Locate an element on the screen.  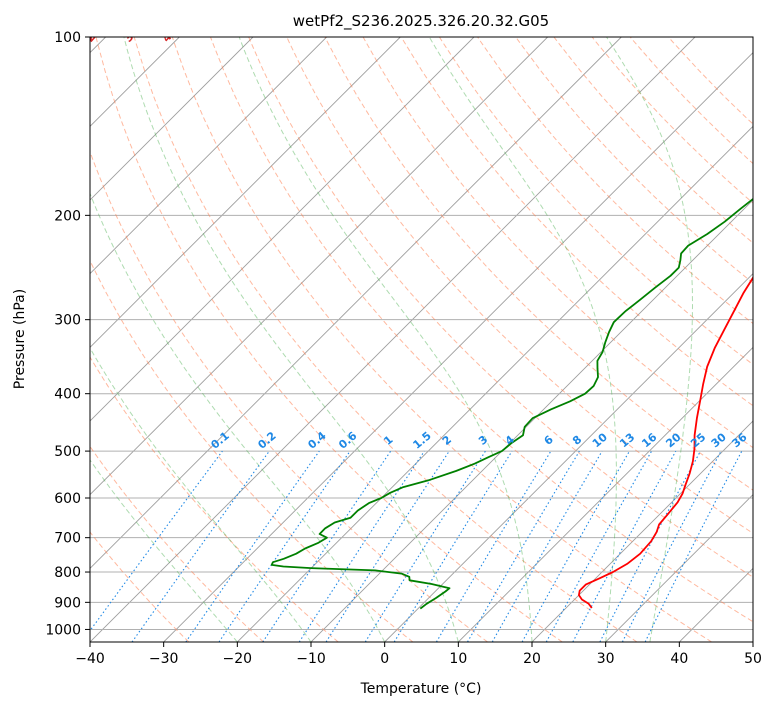
y-tick-label: 400 is located at coordinates (67, 395).